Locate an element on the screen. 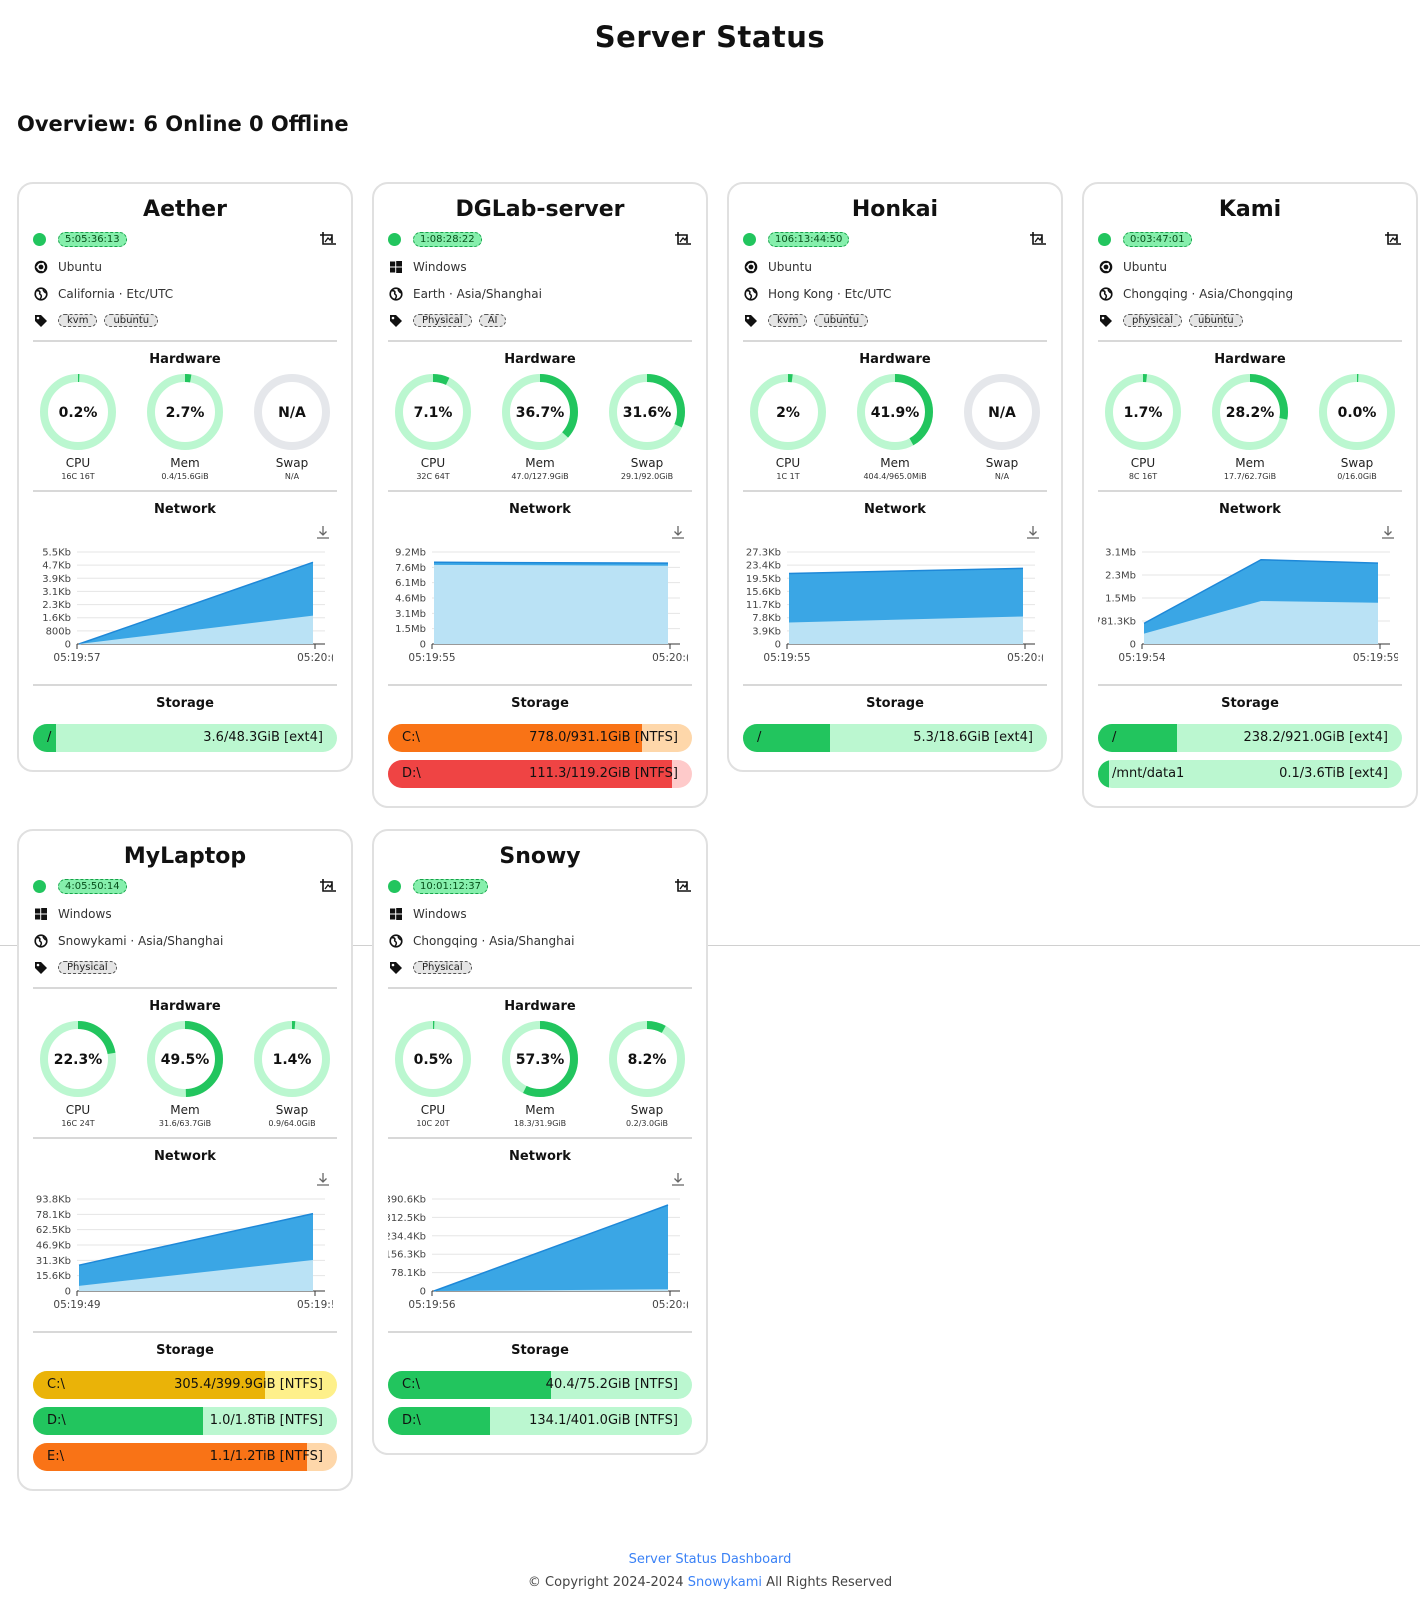 The height and width of the screenshot is (1608, 1420). y-tick-label: 46.9Kb is located at coordinates (53, 1246).